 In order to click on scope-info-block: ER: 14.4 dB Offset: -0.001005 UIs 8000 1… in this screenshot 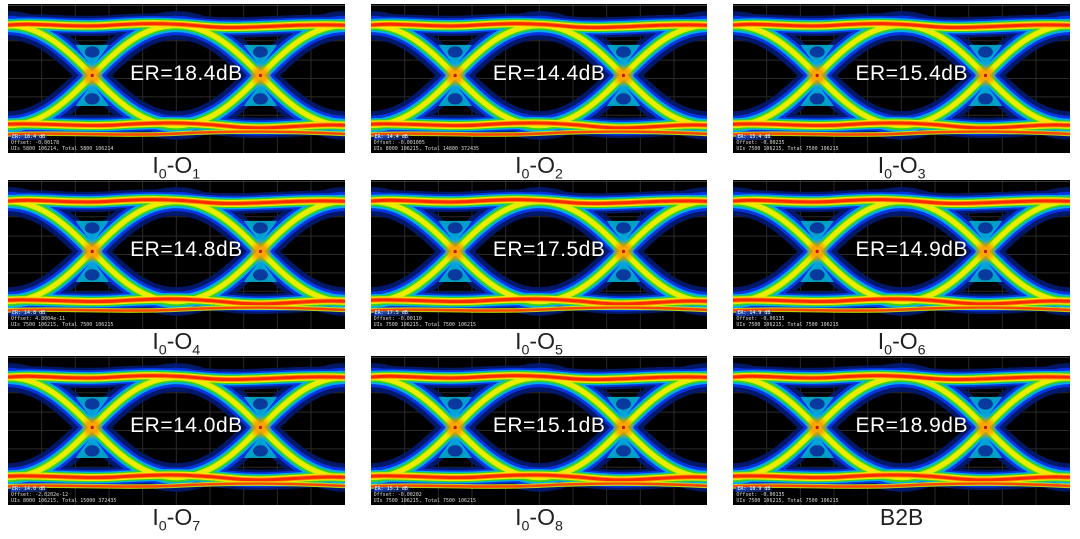, I will do `click(426, 143)`.